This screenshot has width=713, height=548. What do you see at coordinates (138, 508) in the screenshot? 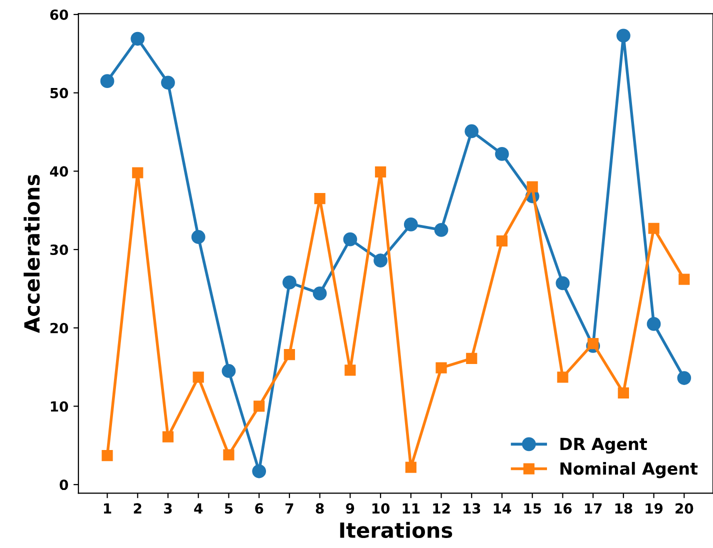
I see `x-tick-label: 2` at bounding box center [138, 508].